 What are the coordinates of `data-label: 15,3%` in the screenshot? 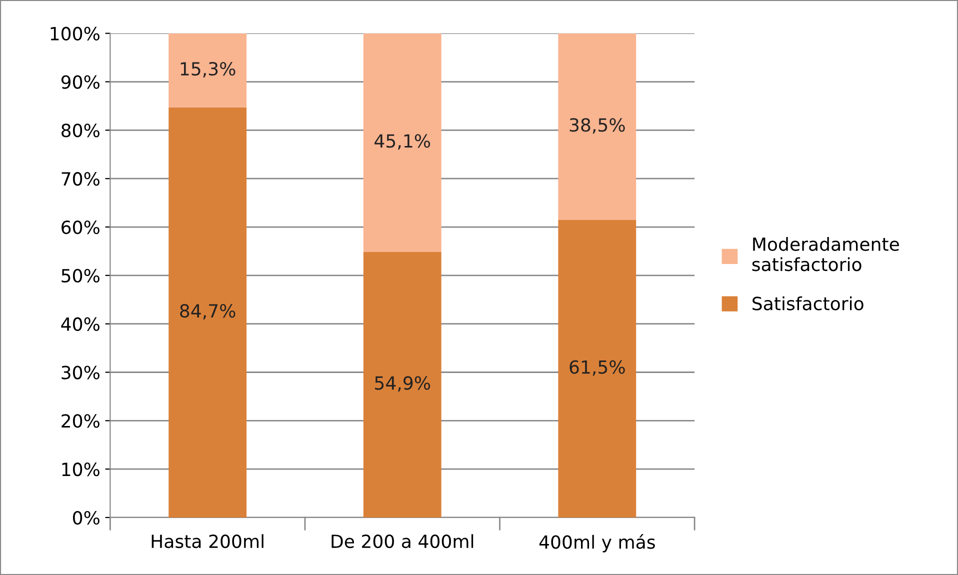 It's located at (208, 70).